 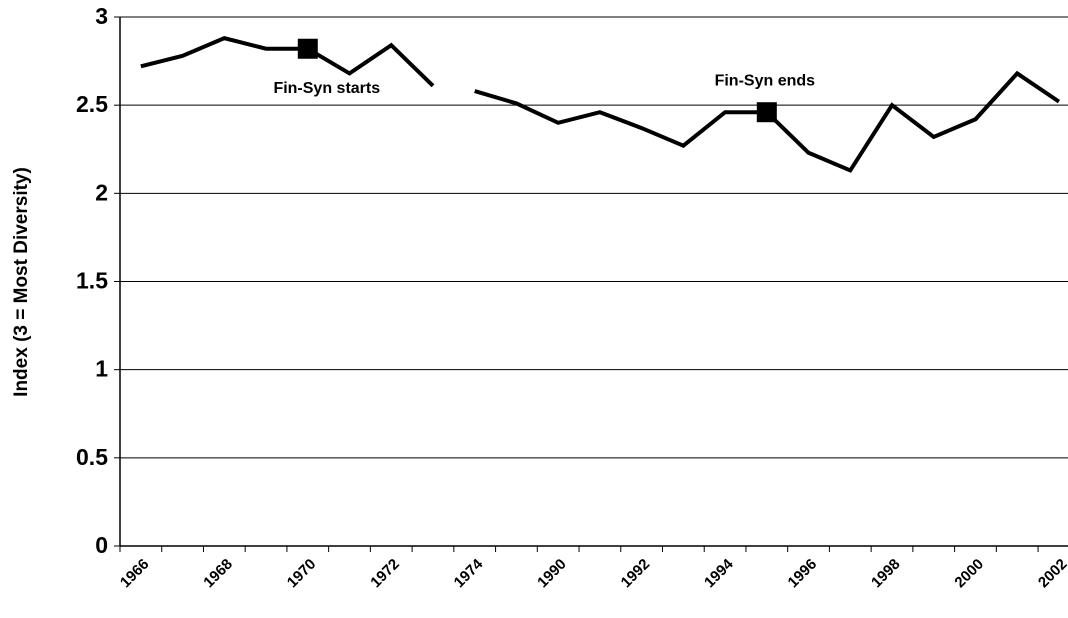 What do you see at coordinates (1051, 574) in the screenshot?
I see `x-tick-label: 2002` at bounding box center [1051, 574].